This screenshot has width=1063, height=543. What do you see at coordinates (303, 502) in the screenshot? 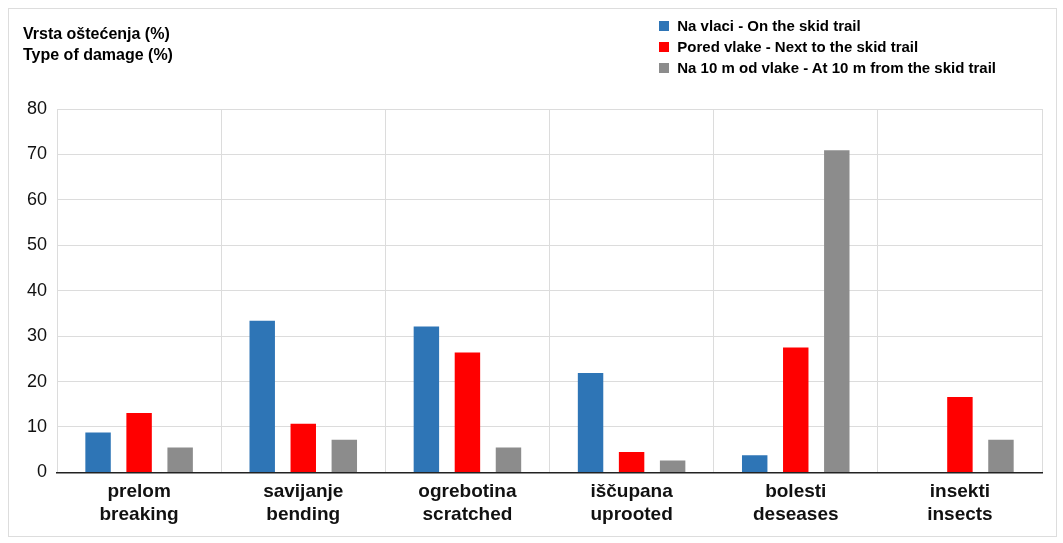
I see `x-tick-label: savijanje bending` at bounding box center [303, 502].